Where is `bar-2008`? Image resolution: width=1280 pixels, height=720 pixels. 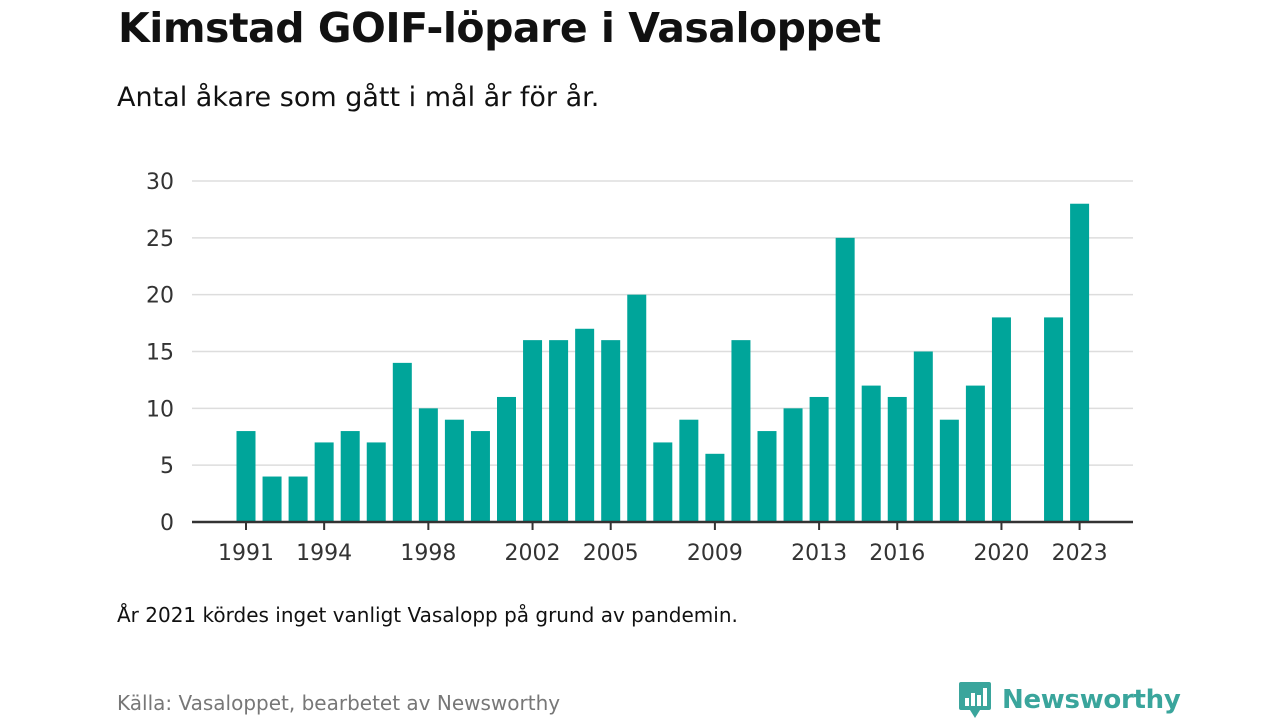 bar-2008 is located at coordinates (689, 470).